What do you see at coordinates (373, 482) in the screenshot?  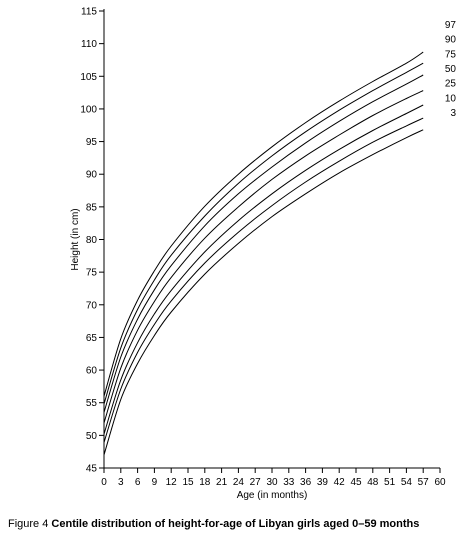 I see `x-tick-label: 48` at bounding box center [373, 482].